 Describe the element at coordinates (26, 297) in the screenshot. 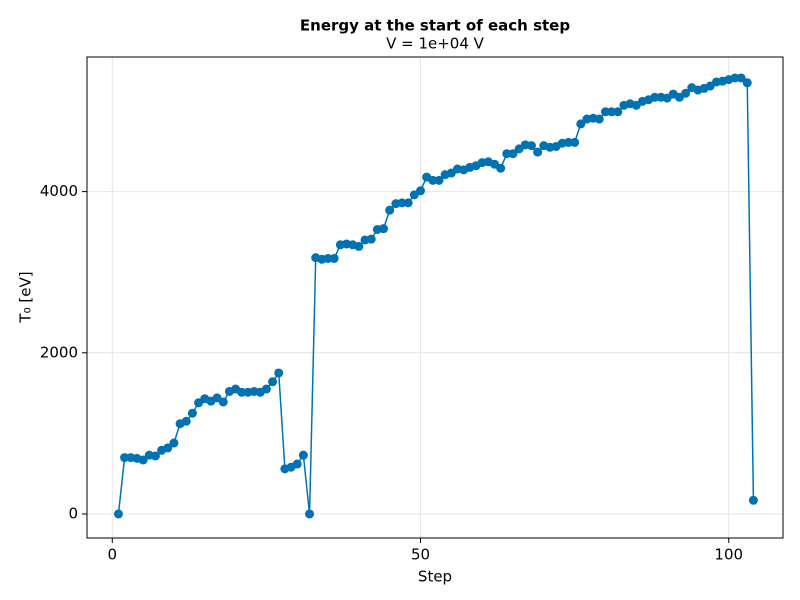

I see `y-axis-label: T₀ [eV]` at that location.